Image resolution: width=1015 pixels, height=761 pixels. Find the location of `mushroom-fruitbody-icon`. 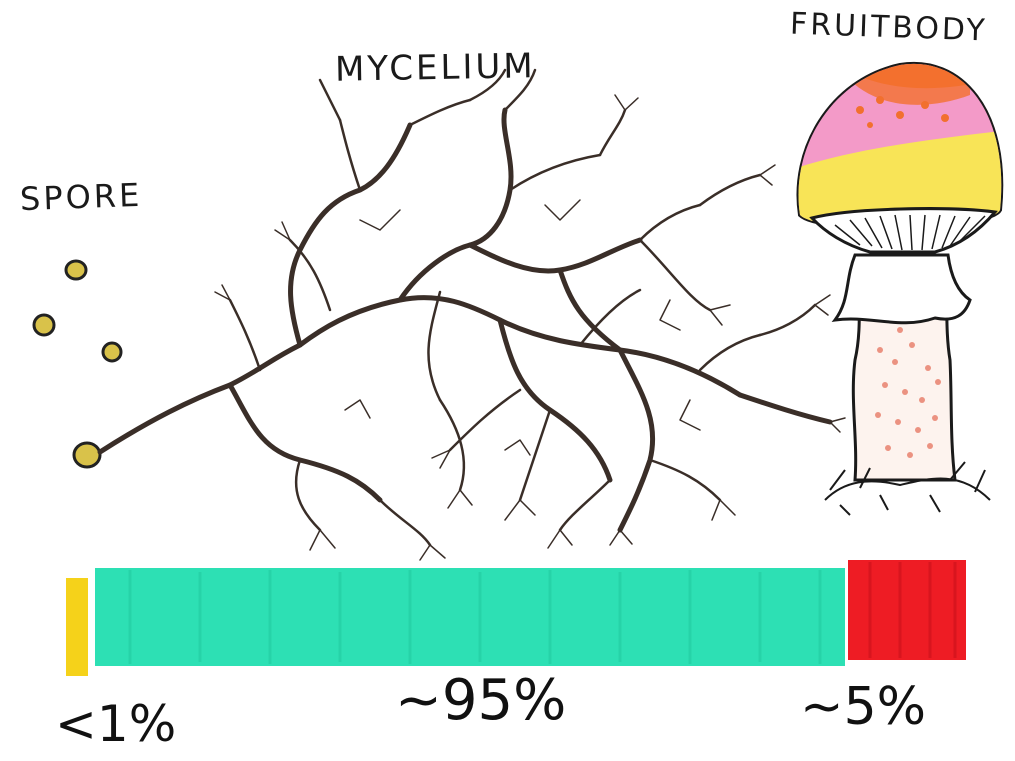

mushroom-fruitbody-icon is located at coordinates (900, 288).